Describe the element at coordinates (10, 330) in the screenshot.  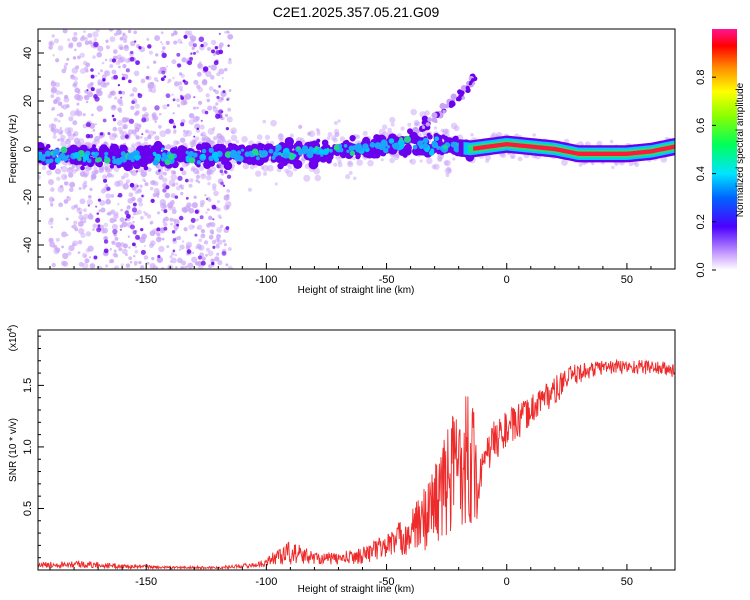
I see `snr-y-multiplier-exponent: 4` at that location.